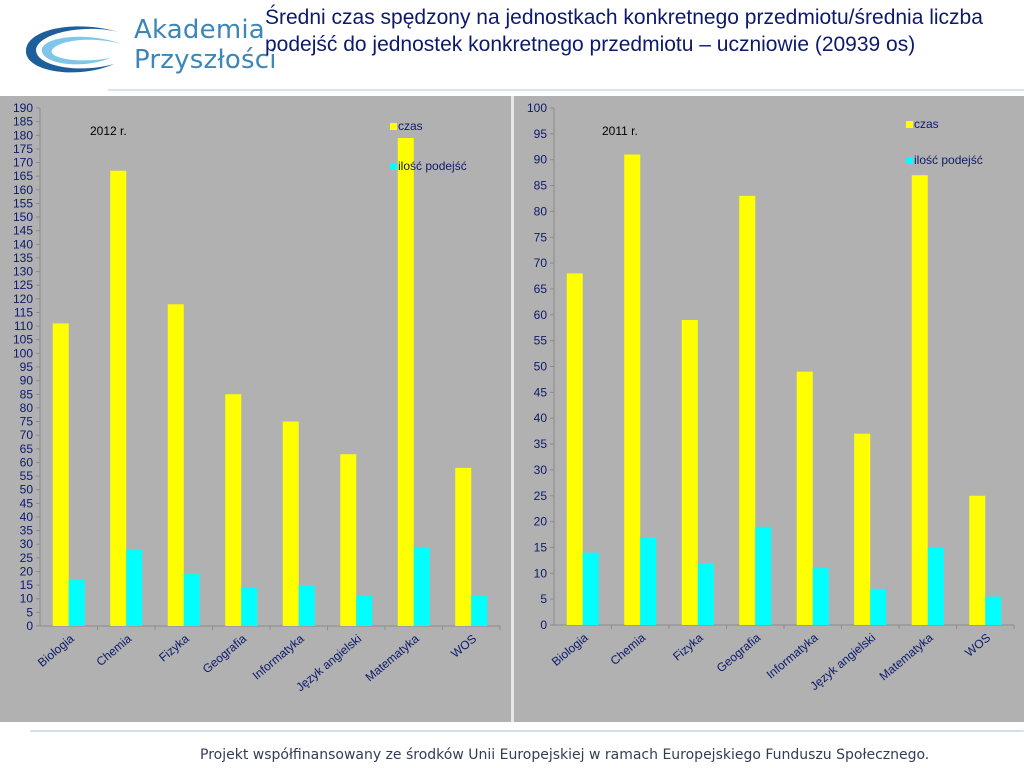 This screenshot has height=768, width=1024. I want to click on y-tick-label: 85, so click(541, 186).